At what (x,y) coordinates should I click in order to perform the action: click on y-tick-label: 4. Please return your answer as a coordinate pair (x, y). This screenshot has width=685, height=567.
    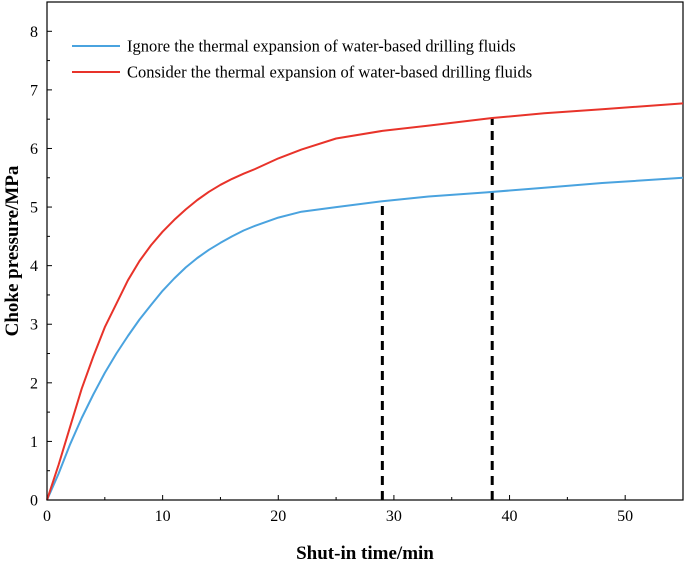
    Looking at the image, I should click on (34, 266).